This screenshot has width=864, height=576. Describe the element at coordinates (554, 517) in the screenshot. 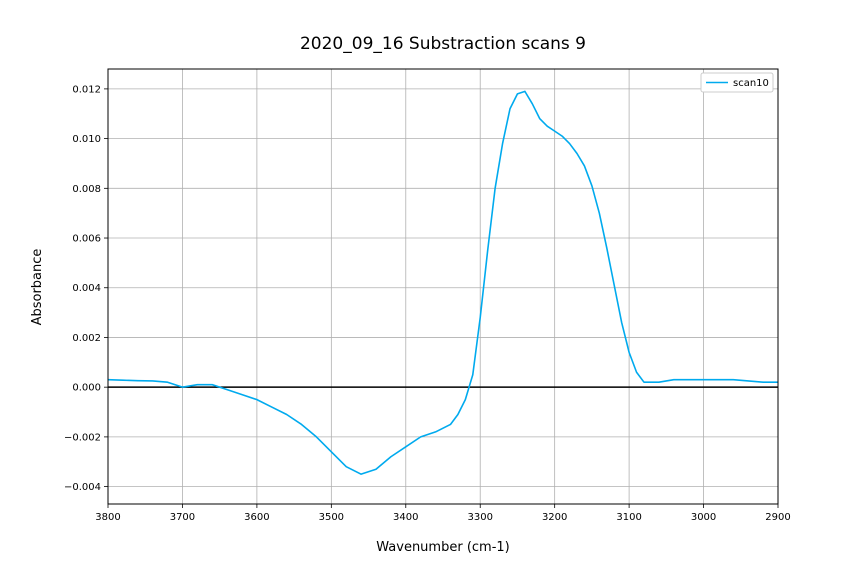

I see `x-tick-label: 3200` at that location.